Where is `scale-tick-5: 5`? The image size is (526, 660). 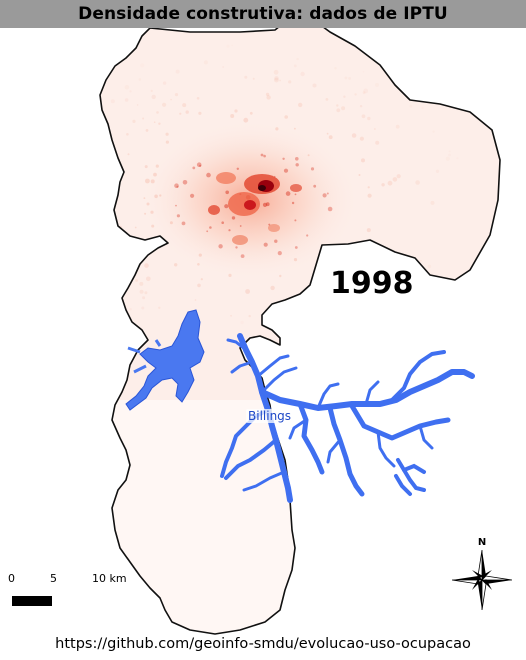
scale-tick-5: 5 is located at coordinates (53, 578).